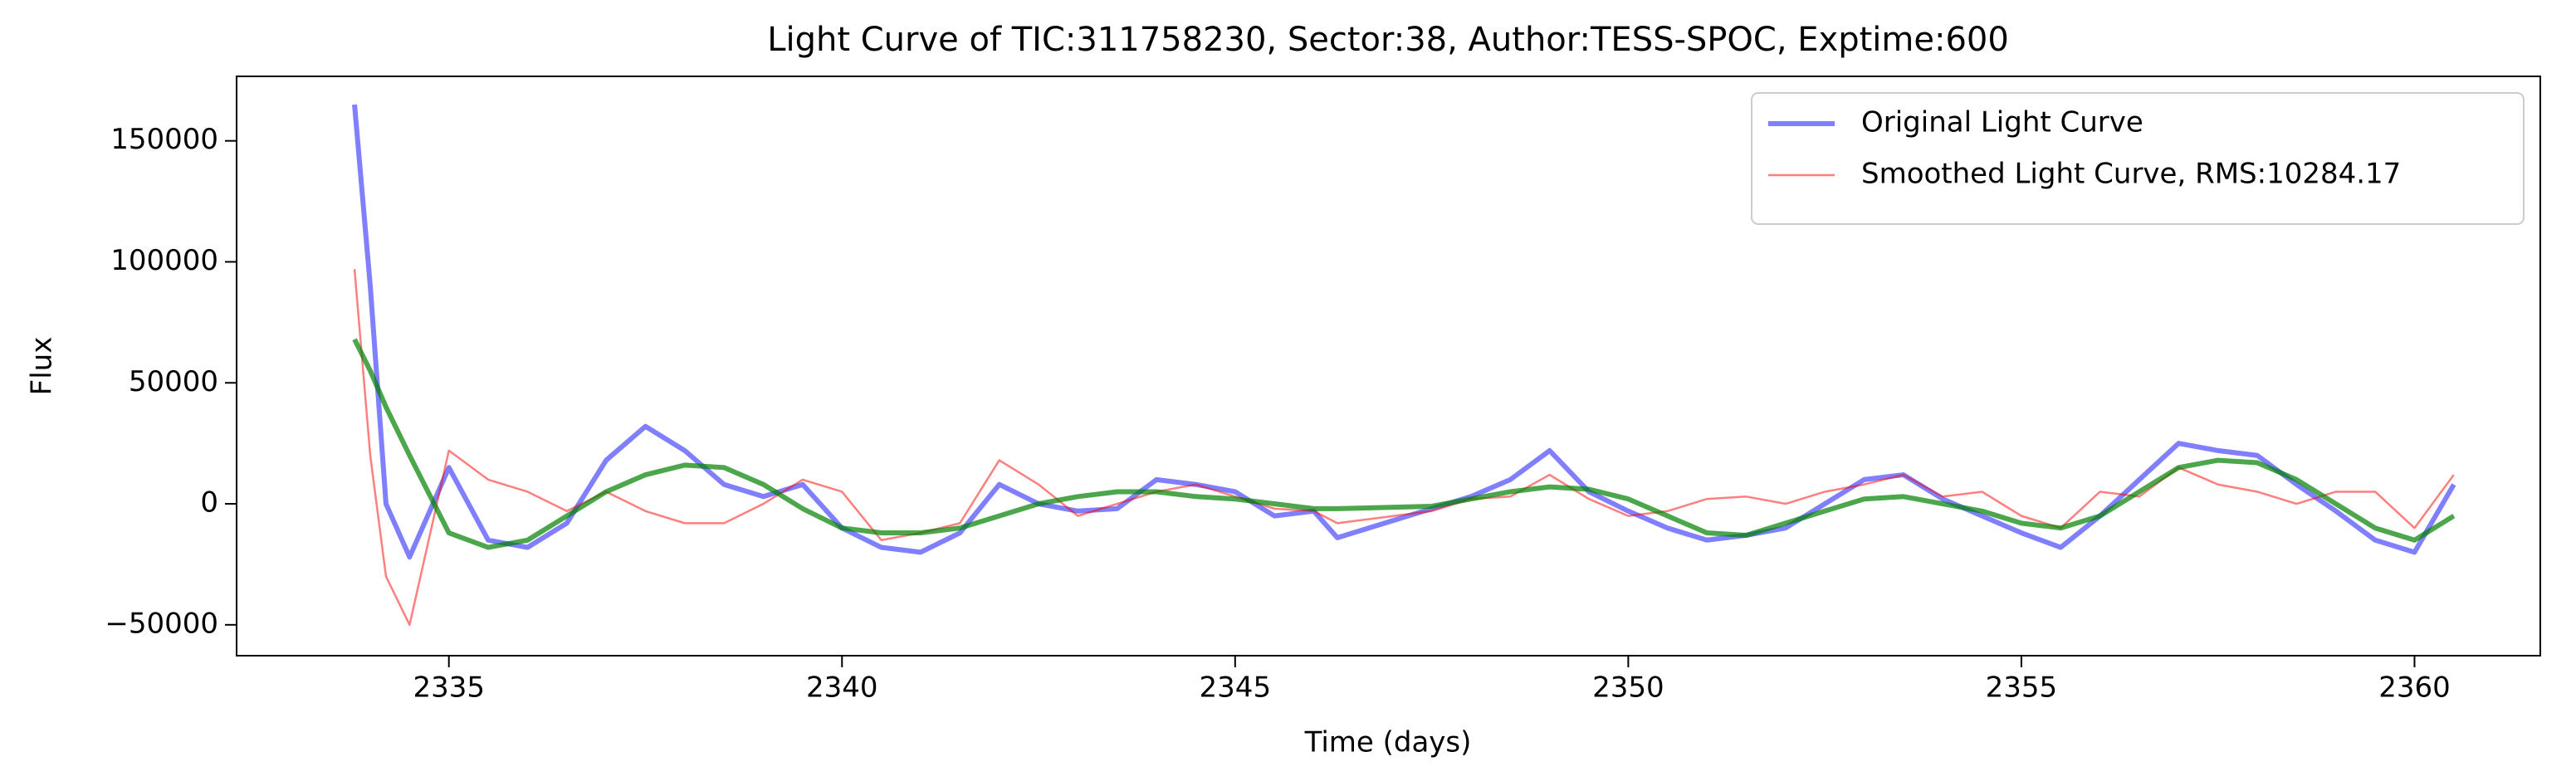 The height and width of the screenshot is (781, 2576). Describe the element at coordinates (2022, 688) in the screenshot. I see `x-tick-label: 2355` at that location.